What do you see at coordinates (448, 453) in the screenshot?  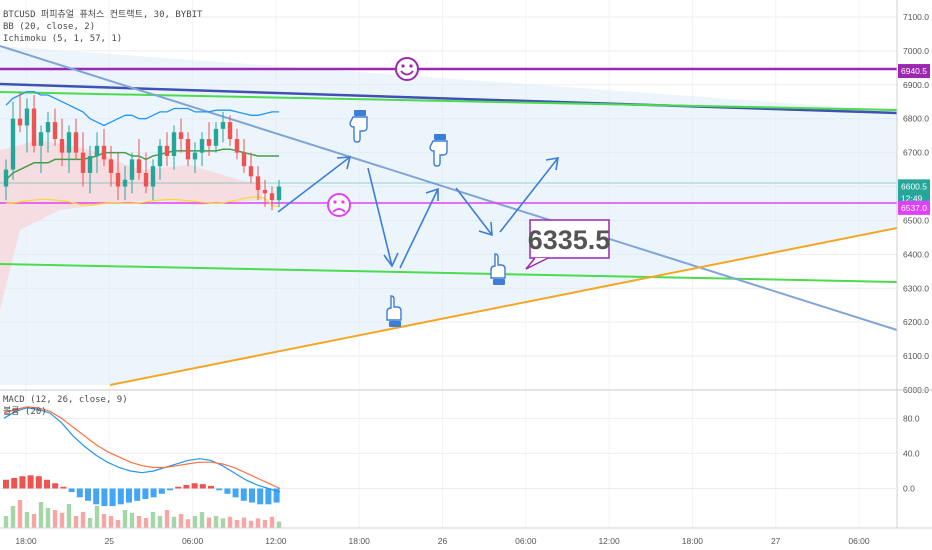 I see `macd-grid` at bounding box center [448, 453].